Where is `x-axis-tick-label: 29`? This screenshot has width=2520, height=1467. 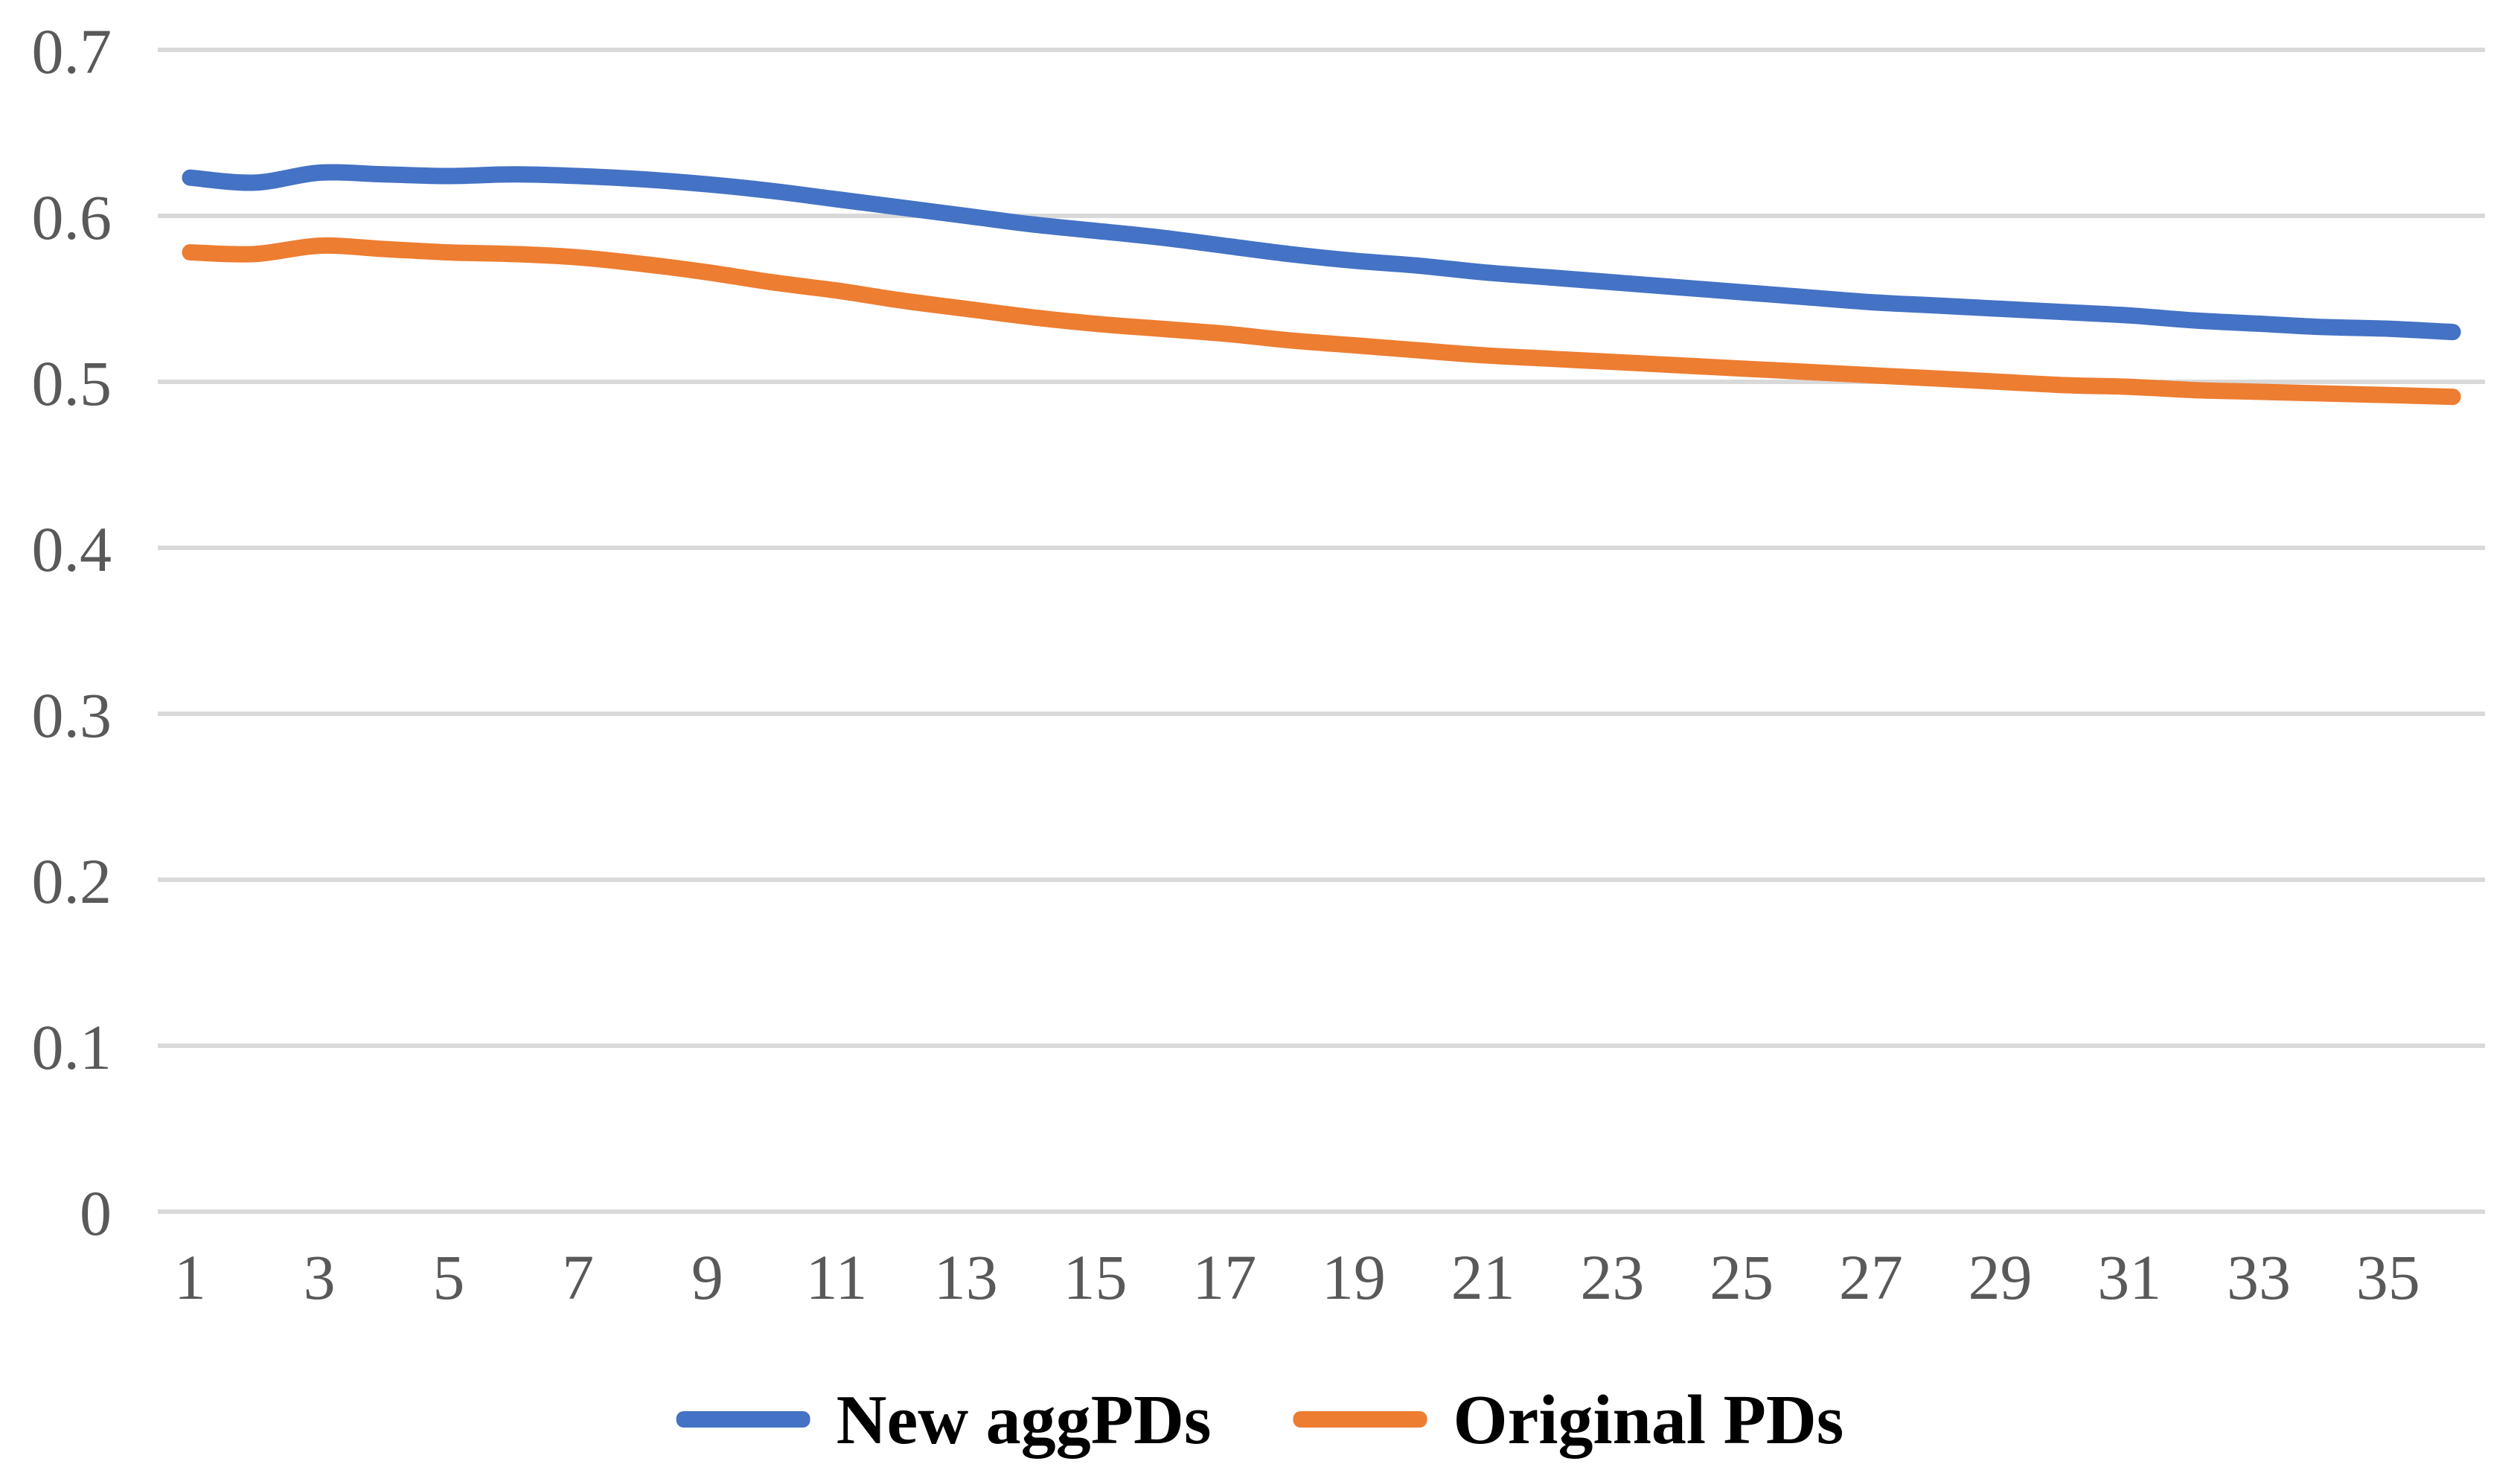
x-axis-tick-label: 29 is located at coordinates (2001, 1277).